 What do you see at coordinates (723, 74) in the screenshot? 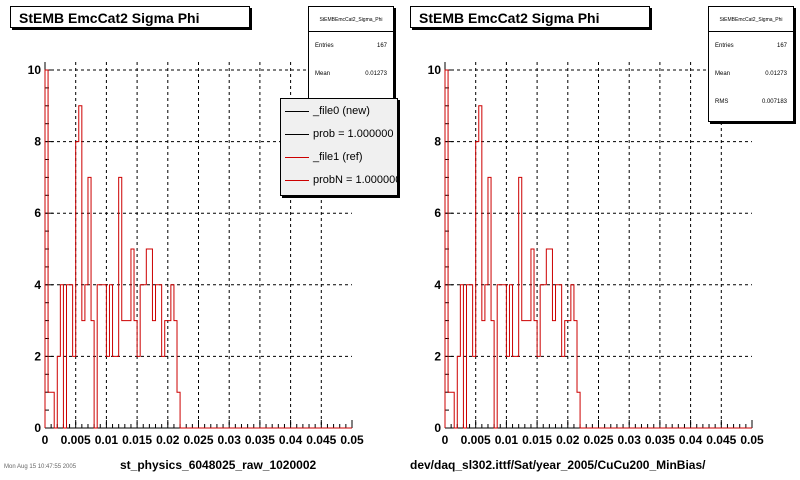
I see `stats-right-label-1: Mean` at bounding box center [723, 74].